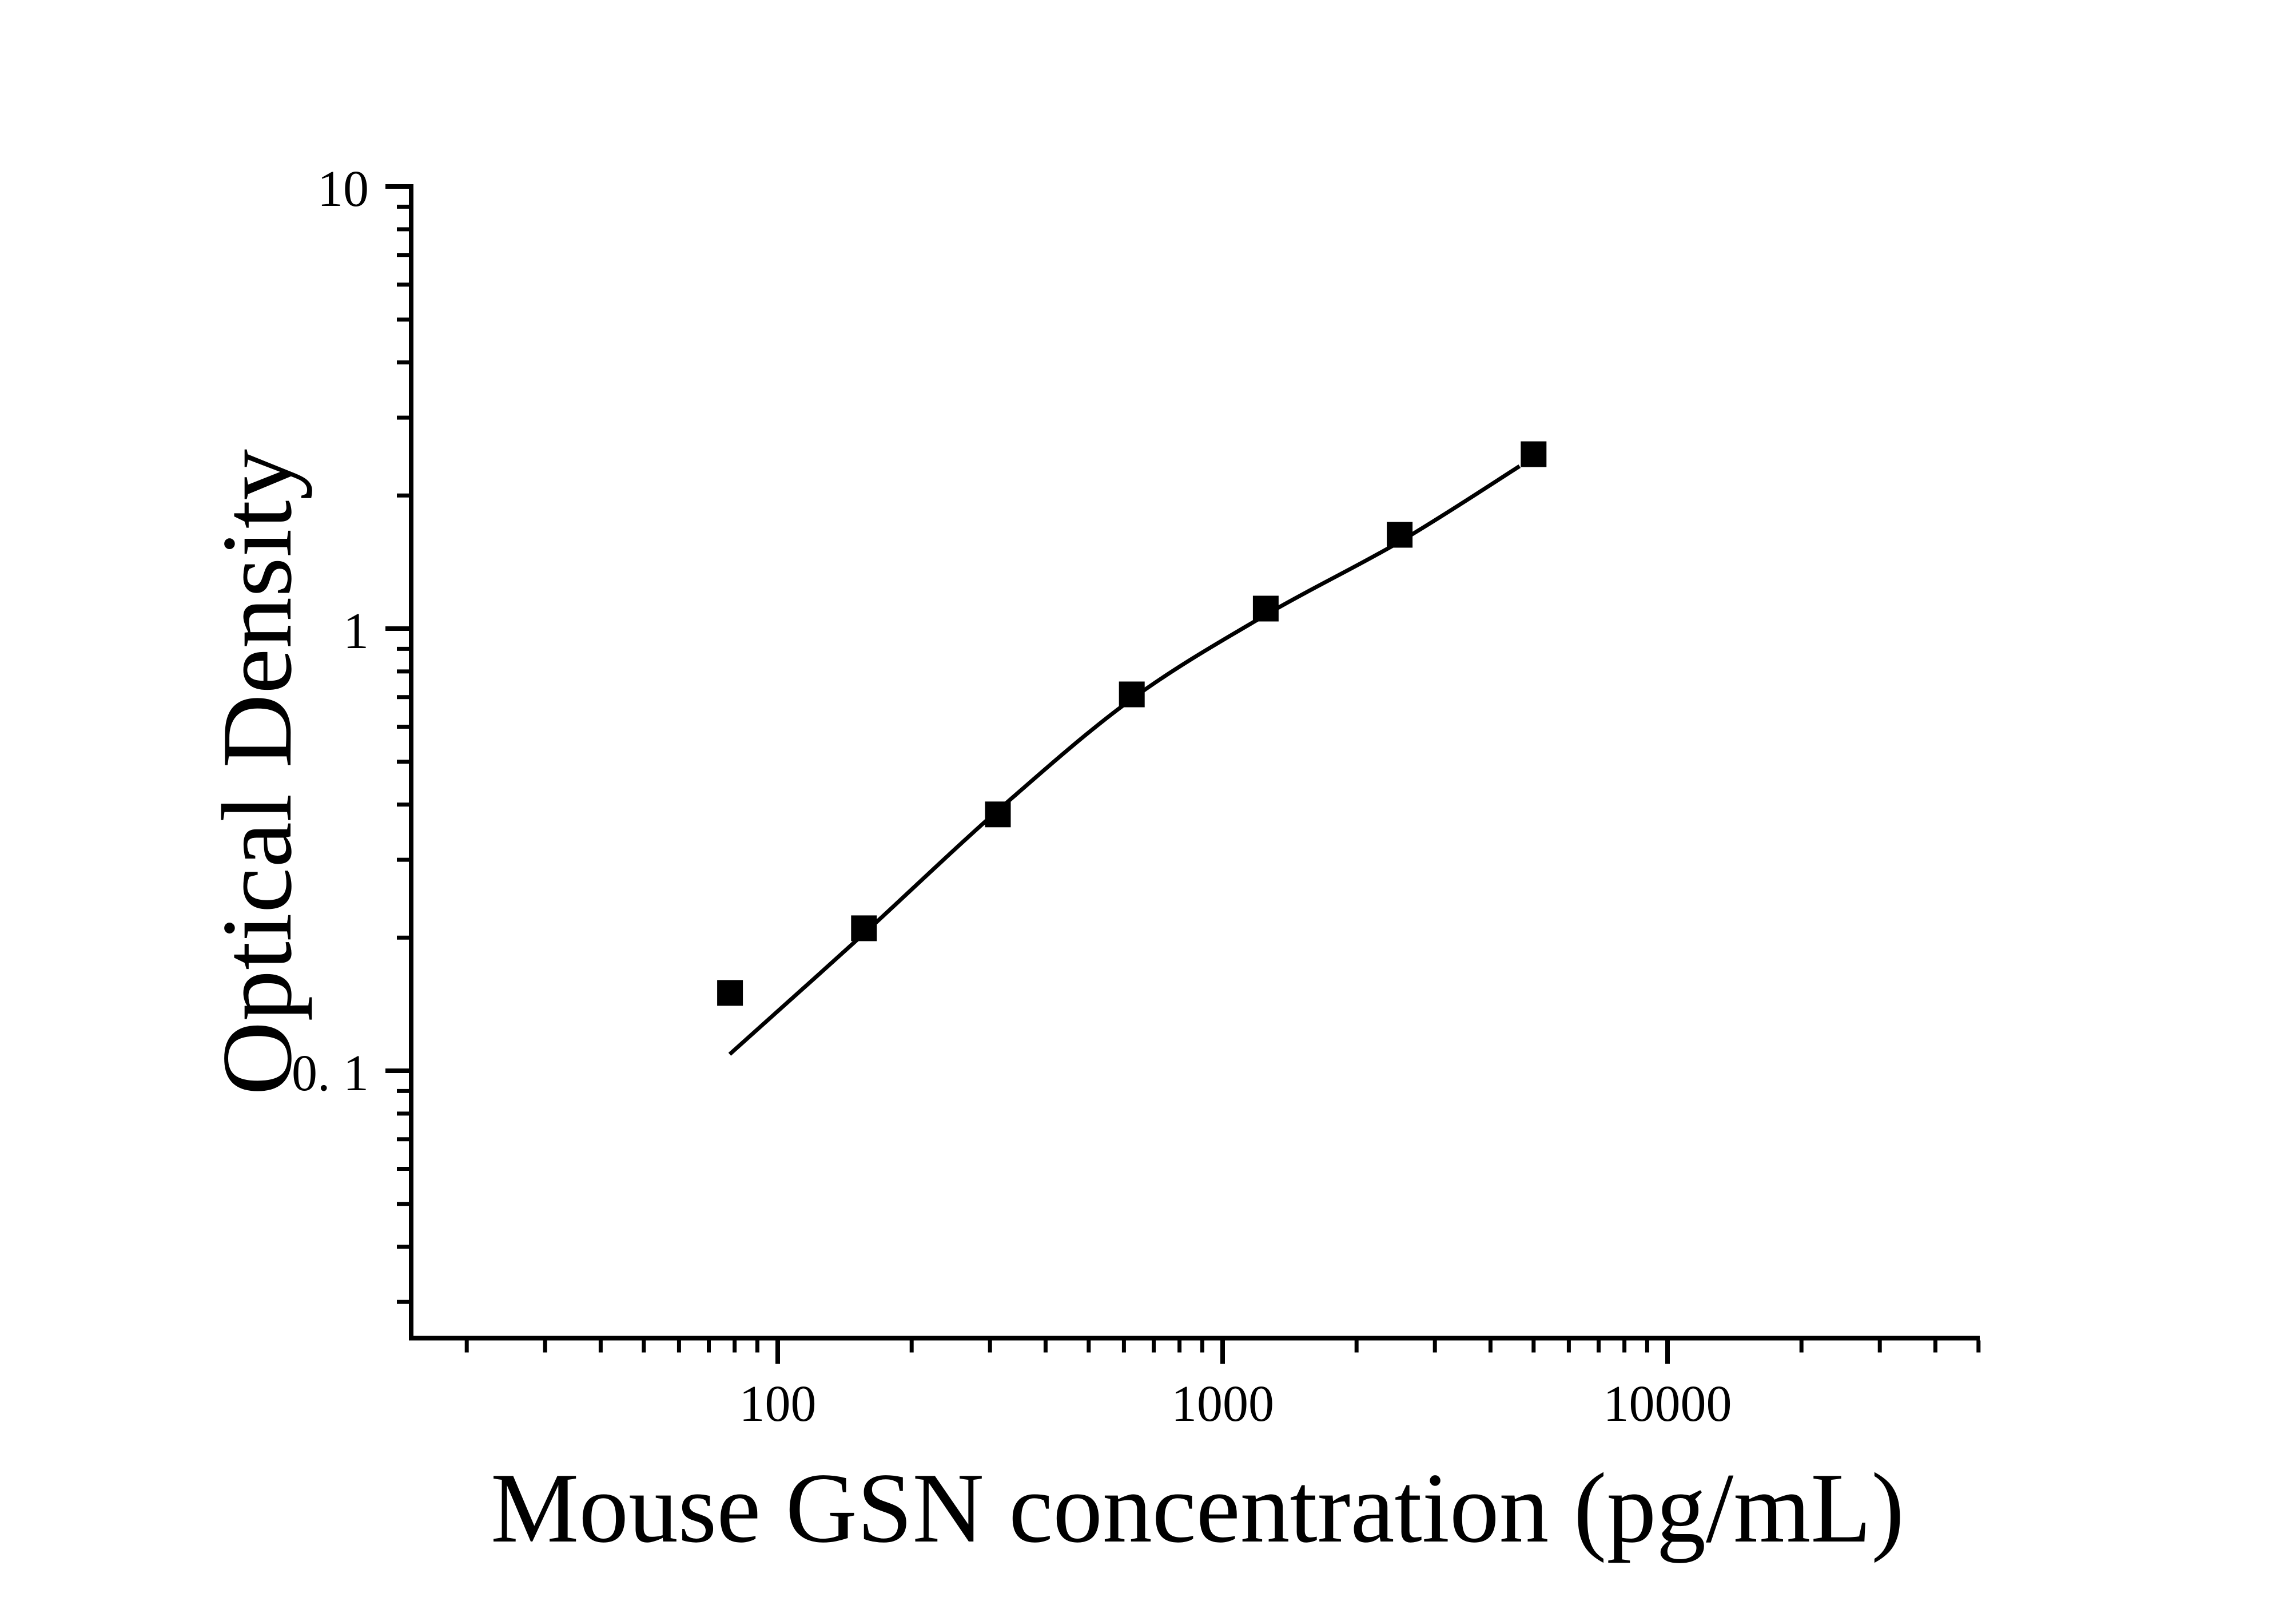 The width and height of the screenshot is (2296, 1605). What do you see at coordinates (330, 1073) in the screenshot?
I see `y-tick-label: 0. 1` at bounding box center [330, 1073].